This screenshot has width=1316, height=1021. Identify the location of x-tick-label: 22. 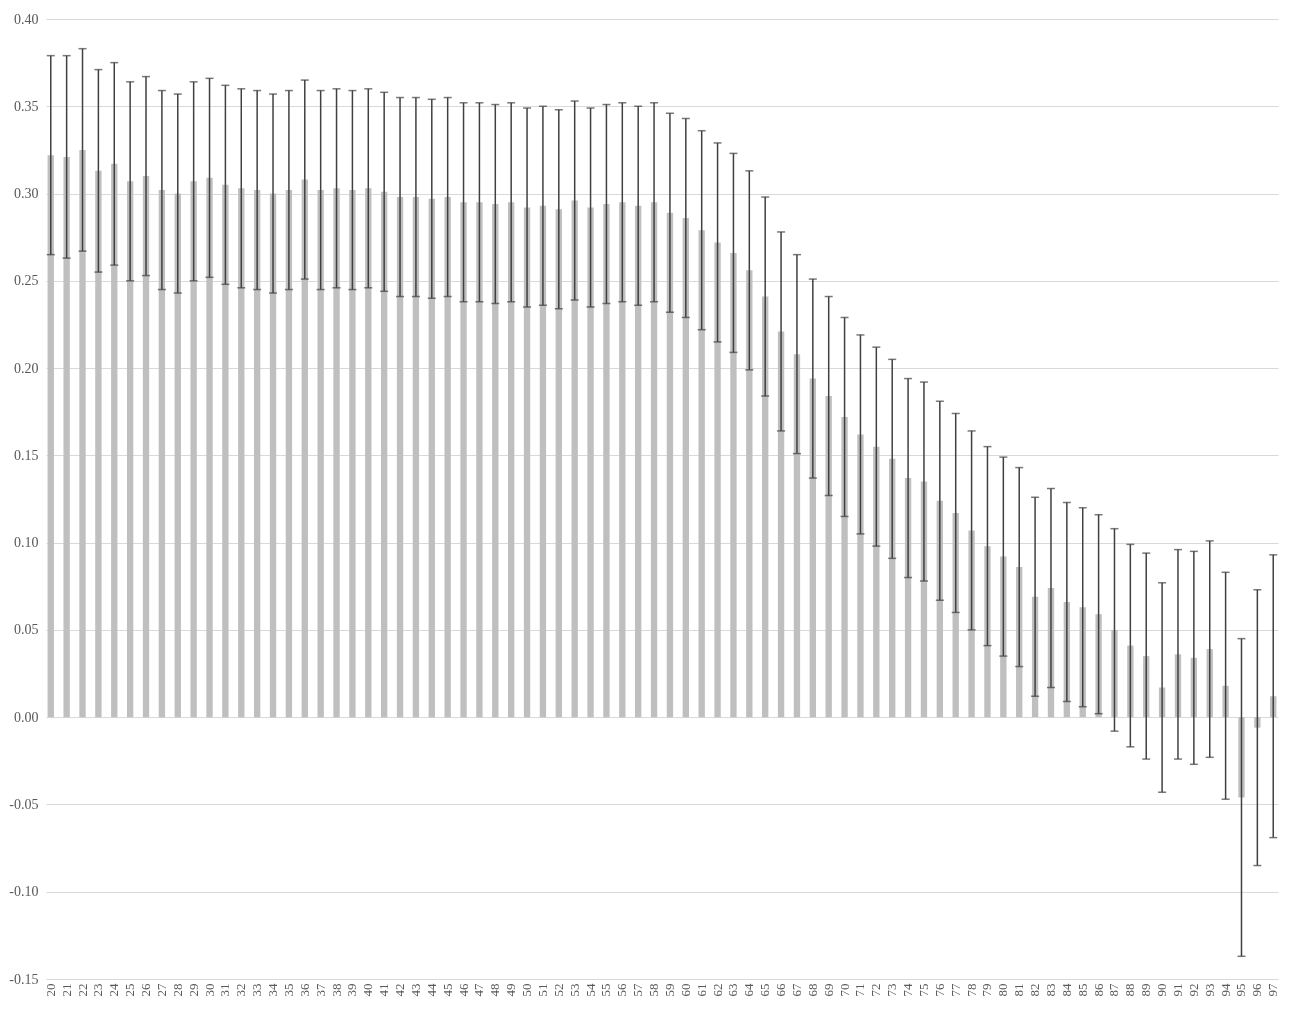
(82, 990).